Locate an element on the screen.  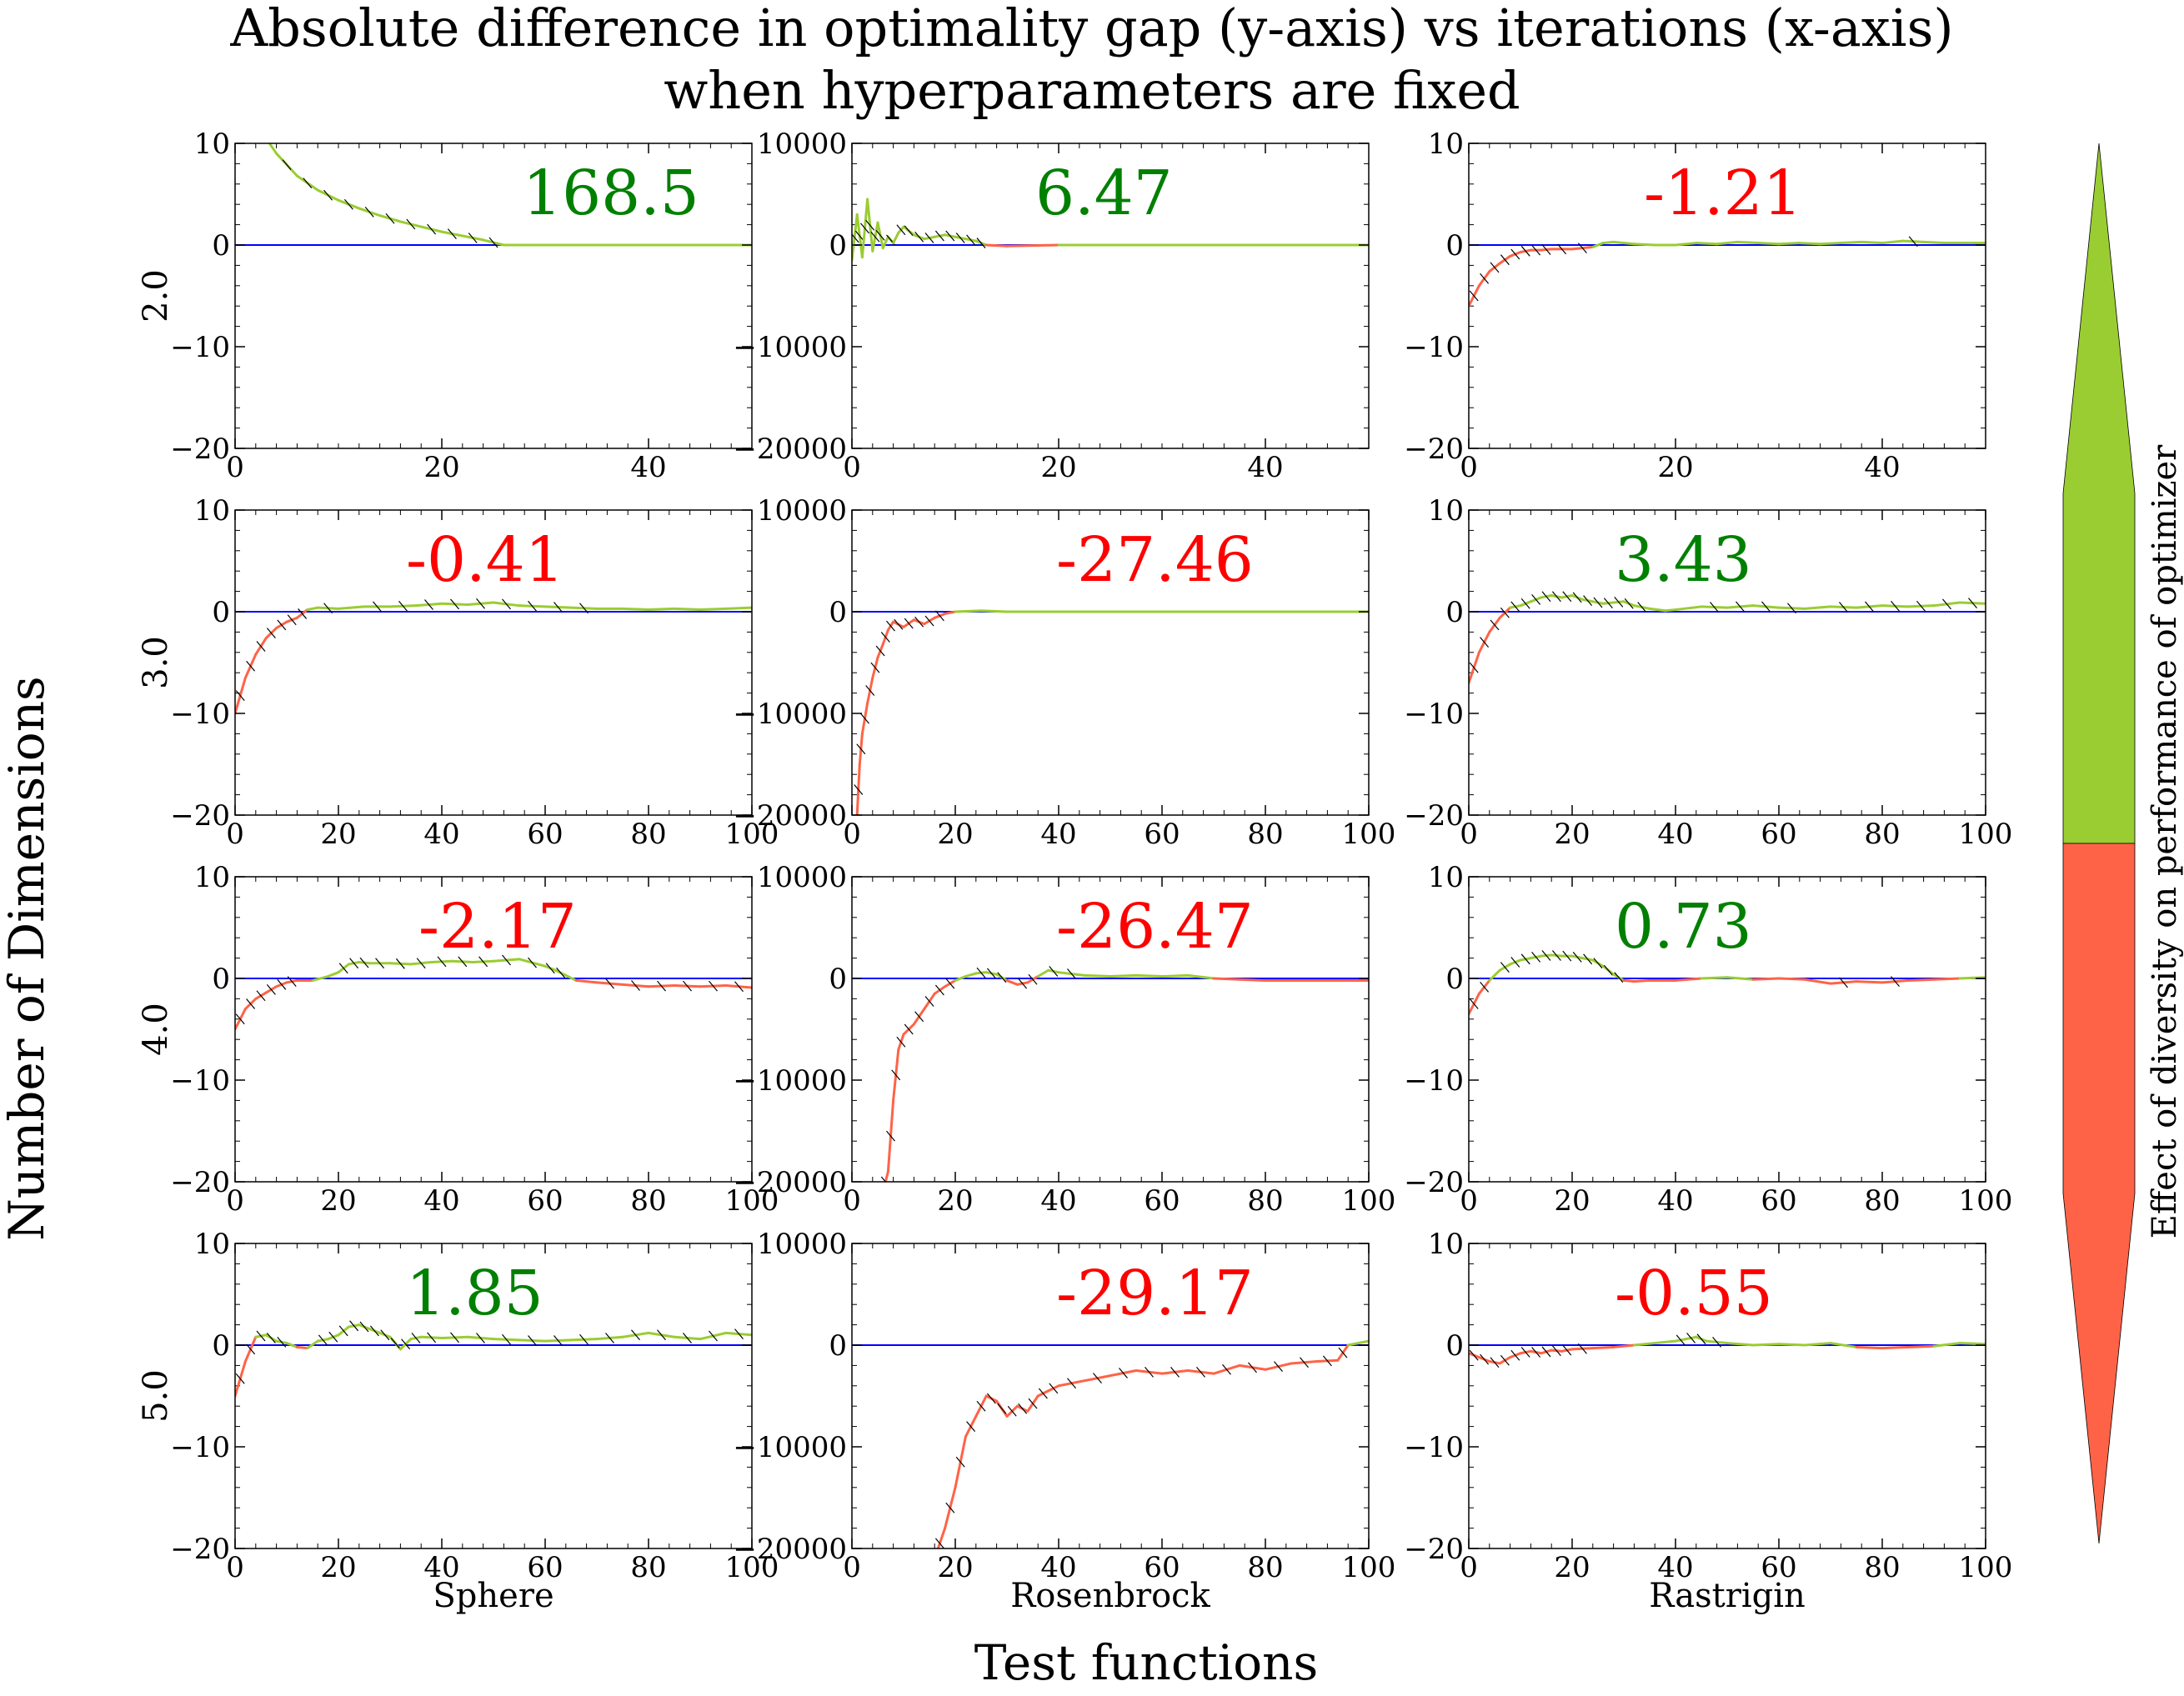
panel-value-label: -1.21 is located at coordinates (1723, 193).